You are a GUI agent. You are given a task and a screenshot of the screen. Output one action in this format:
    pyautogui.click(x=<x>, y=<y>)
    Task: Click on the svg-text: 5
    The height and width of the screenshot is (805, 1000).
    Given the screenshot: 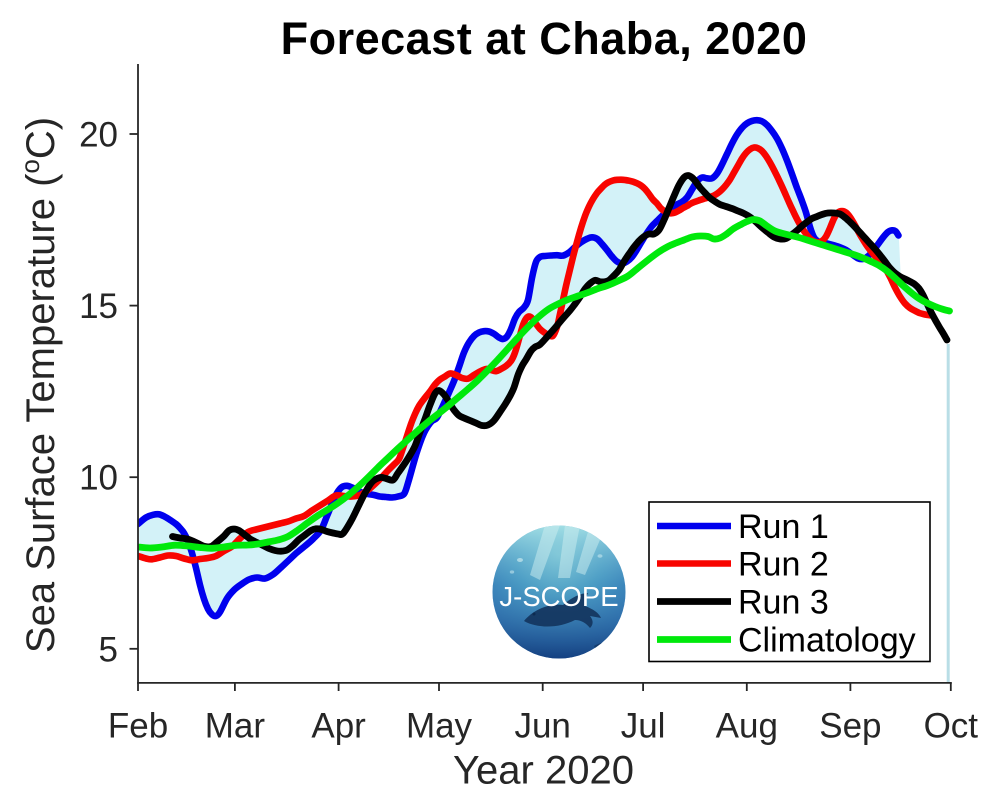 What is the action you would take?
    pyautogui.click(x=108, y=649)
    